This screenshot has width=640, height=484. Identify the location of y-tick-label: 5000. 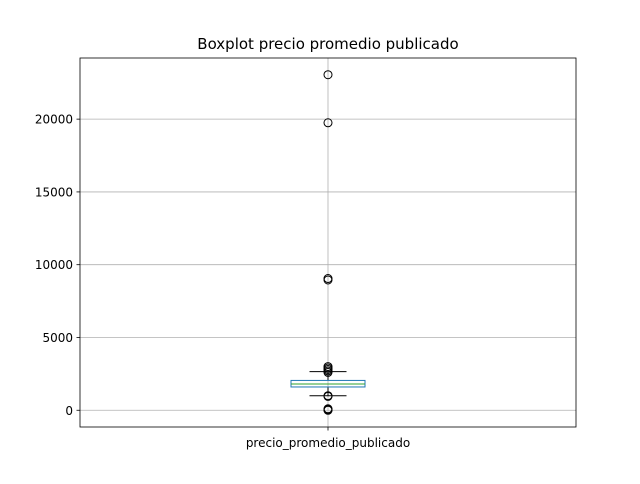
(57, 338).